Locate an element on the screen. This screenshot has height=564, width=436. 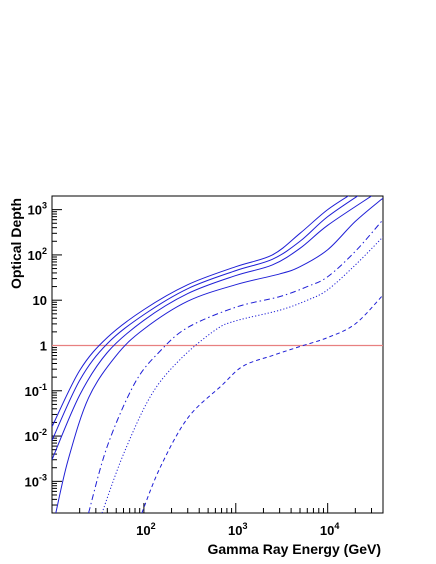
y-tick-label-0: 10⁻³ is located at coordinates (36, 480).